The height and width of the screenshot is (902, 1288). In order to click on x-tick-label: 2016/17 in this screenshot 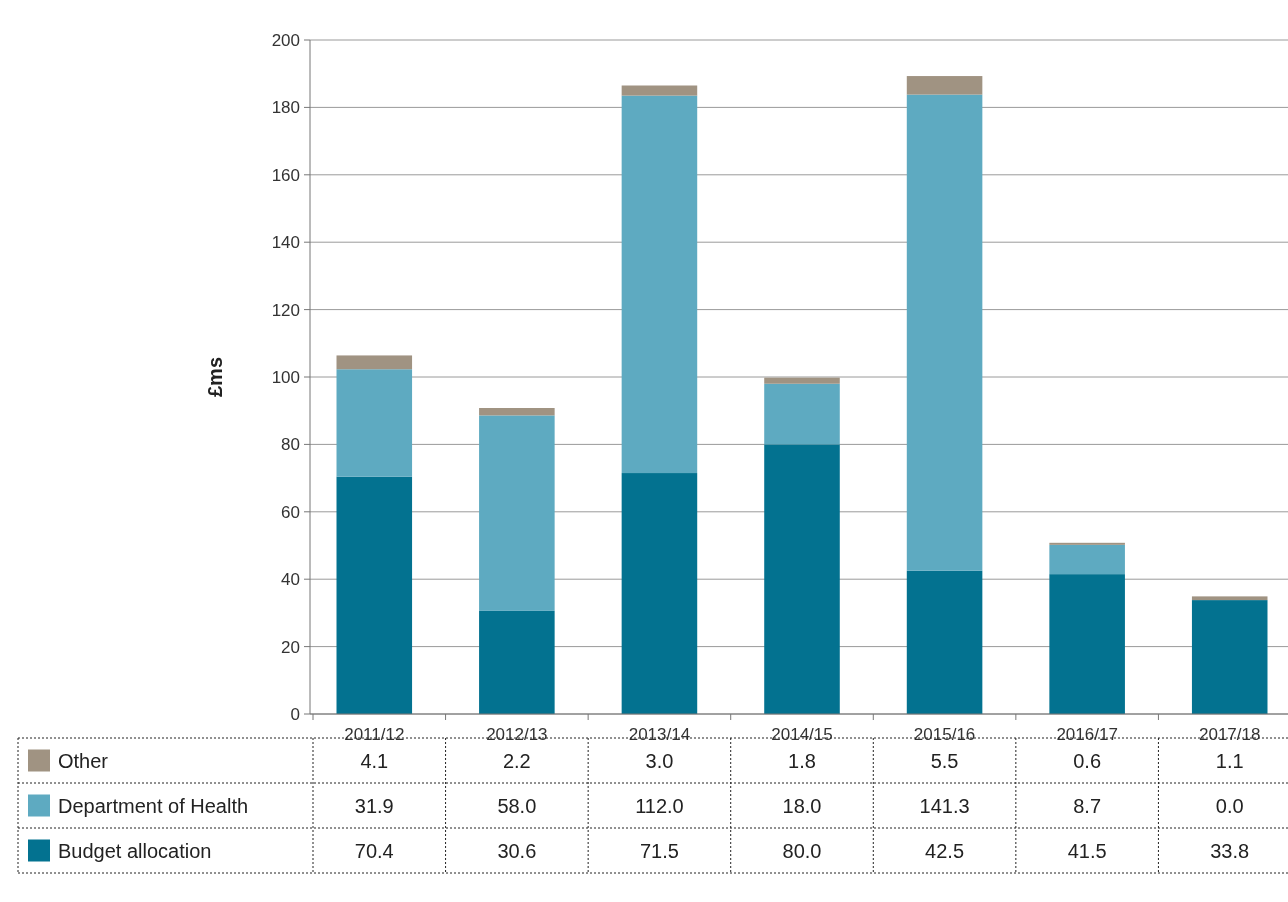, I will do `click(1087, 734)`.